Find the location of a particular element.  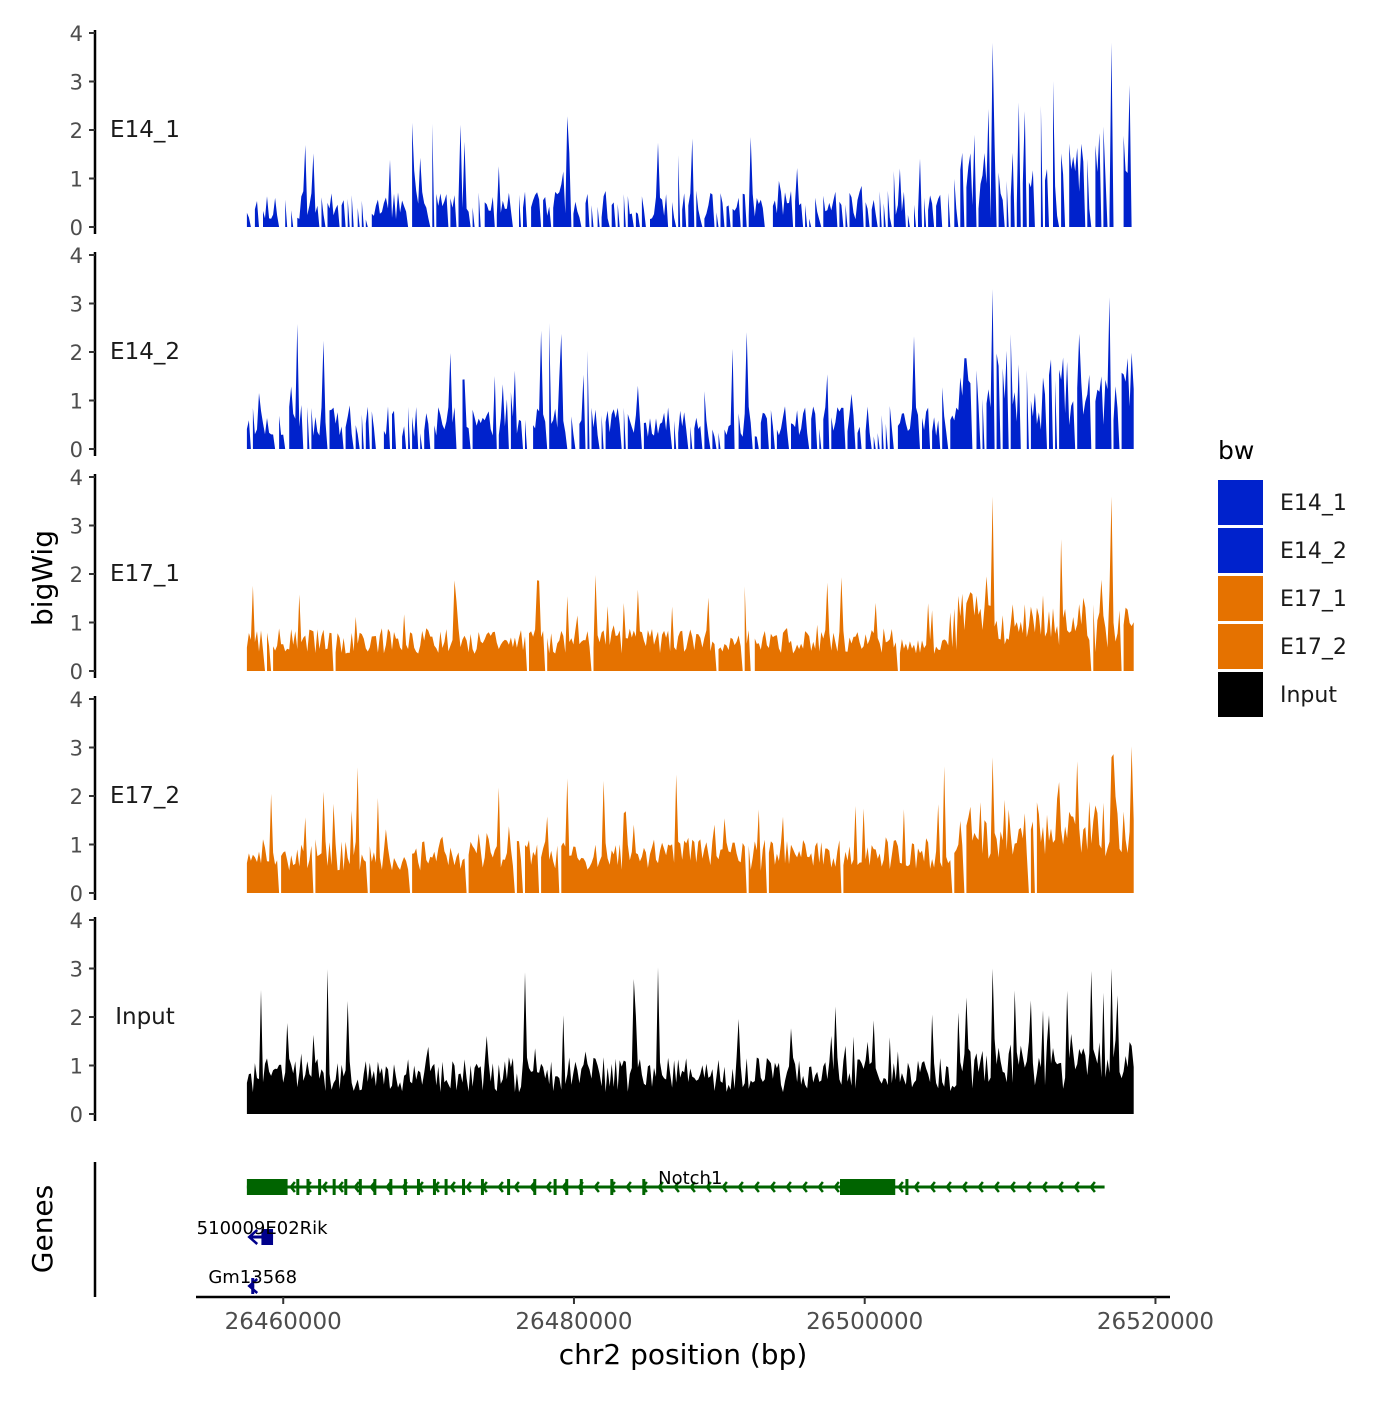

y-tick-label-Input-3: 3 is located at coordinates (76, 970).